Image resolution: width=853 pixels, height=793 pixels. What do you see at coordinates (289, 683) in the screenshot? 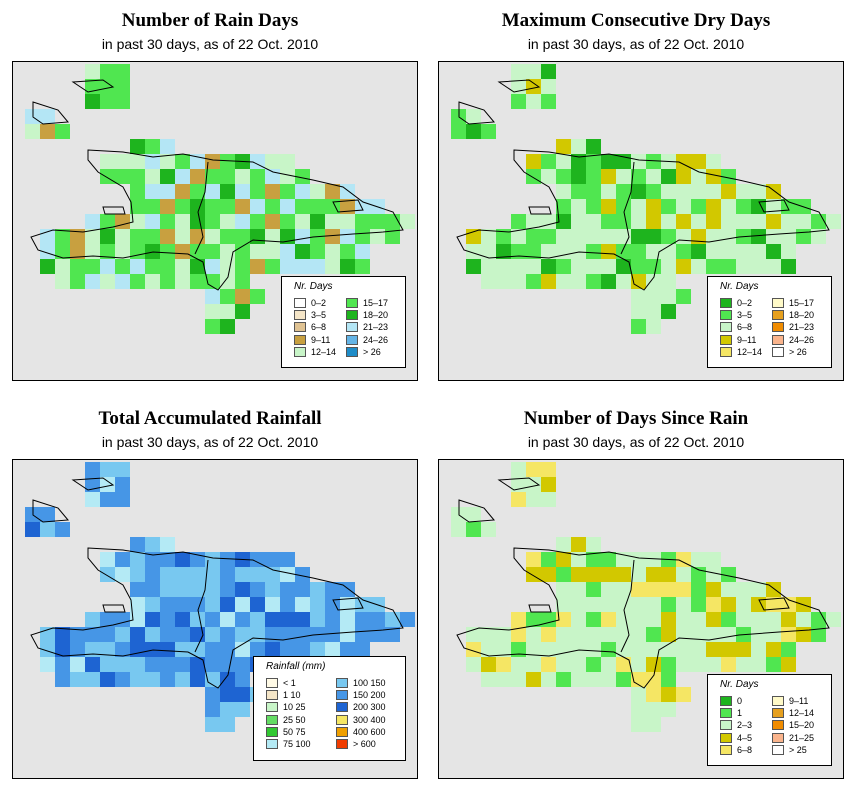
I see `legend-label: < 1` at bounding box center [289, 683].